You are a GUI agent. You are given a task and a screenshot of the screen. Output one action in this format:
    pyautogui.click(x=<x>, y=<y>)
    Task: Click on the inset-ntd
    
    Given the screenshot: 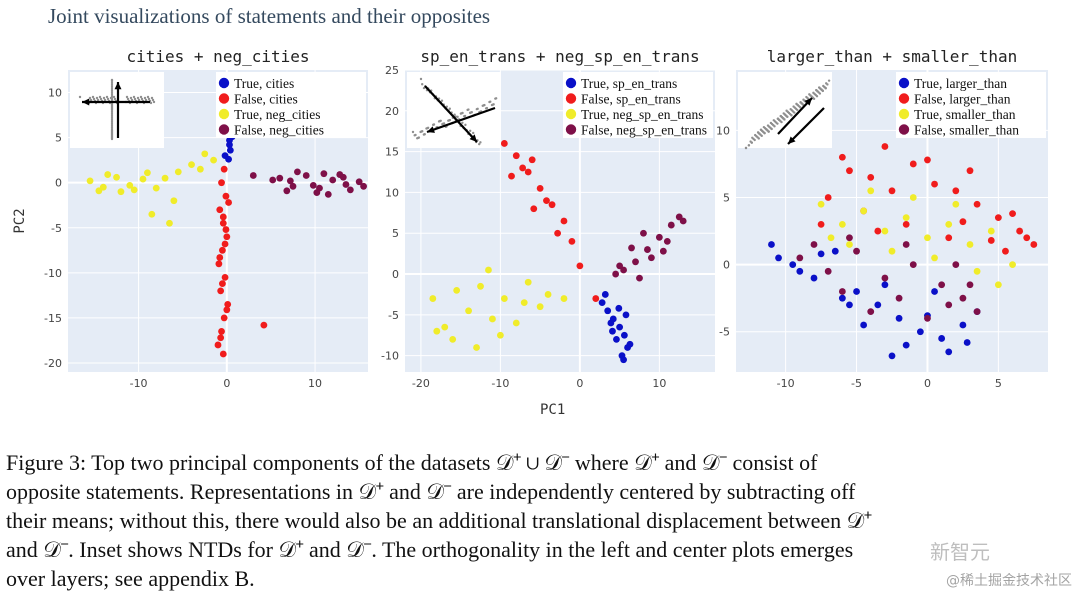 What is the action you would take?
    pyautogui.click(x=454, y=110)
    